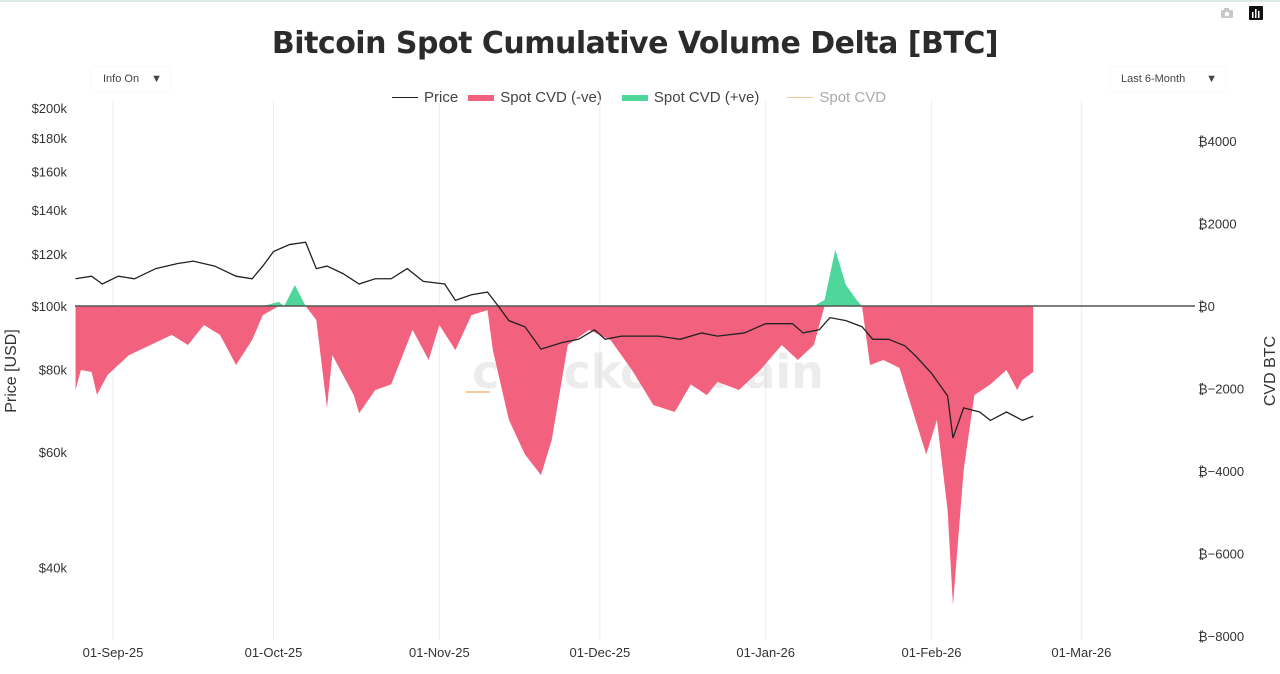  I want to click on x-tick-label: 01-Dec-25, so click(599, 652).